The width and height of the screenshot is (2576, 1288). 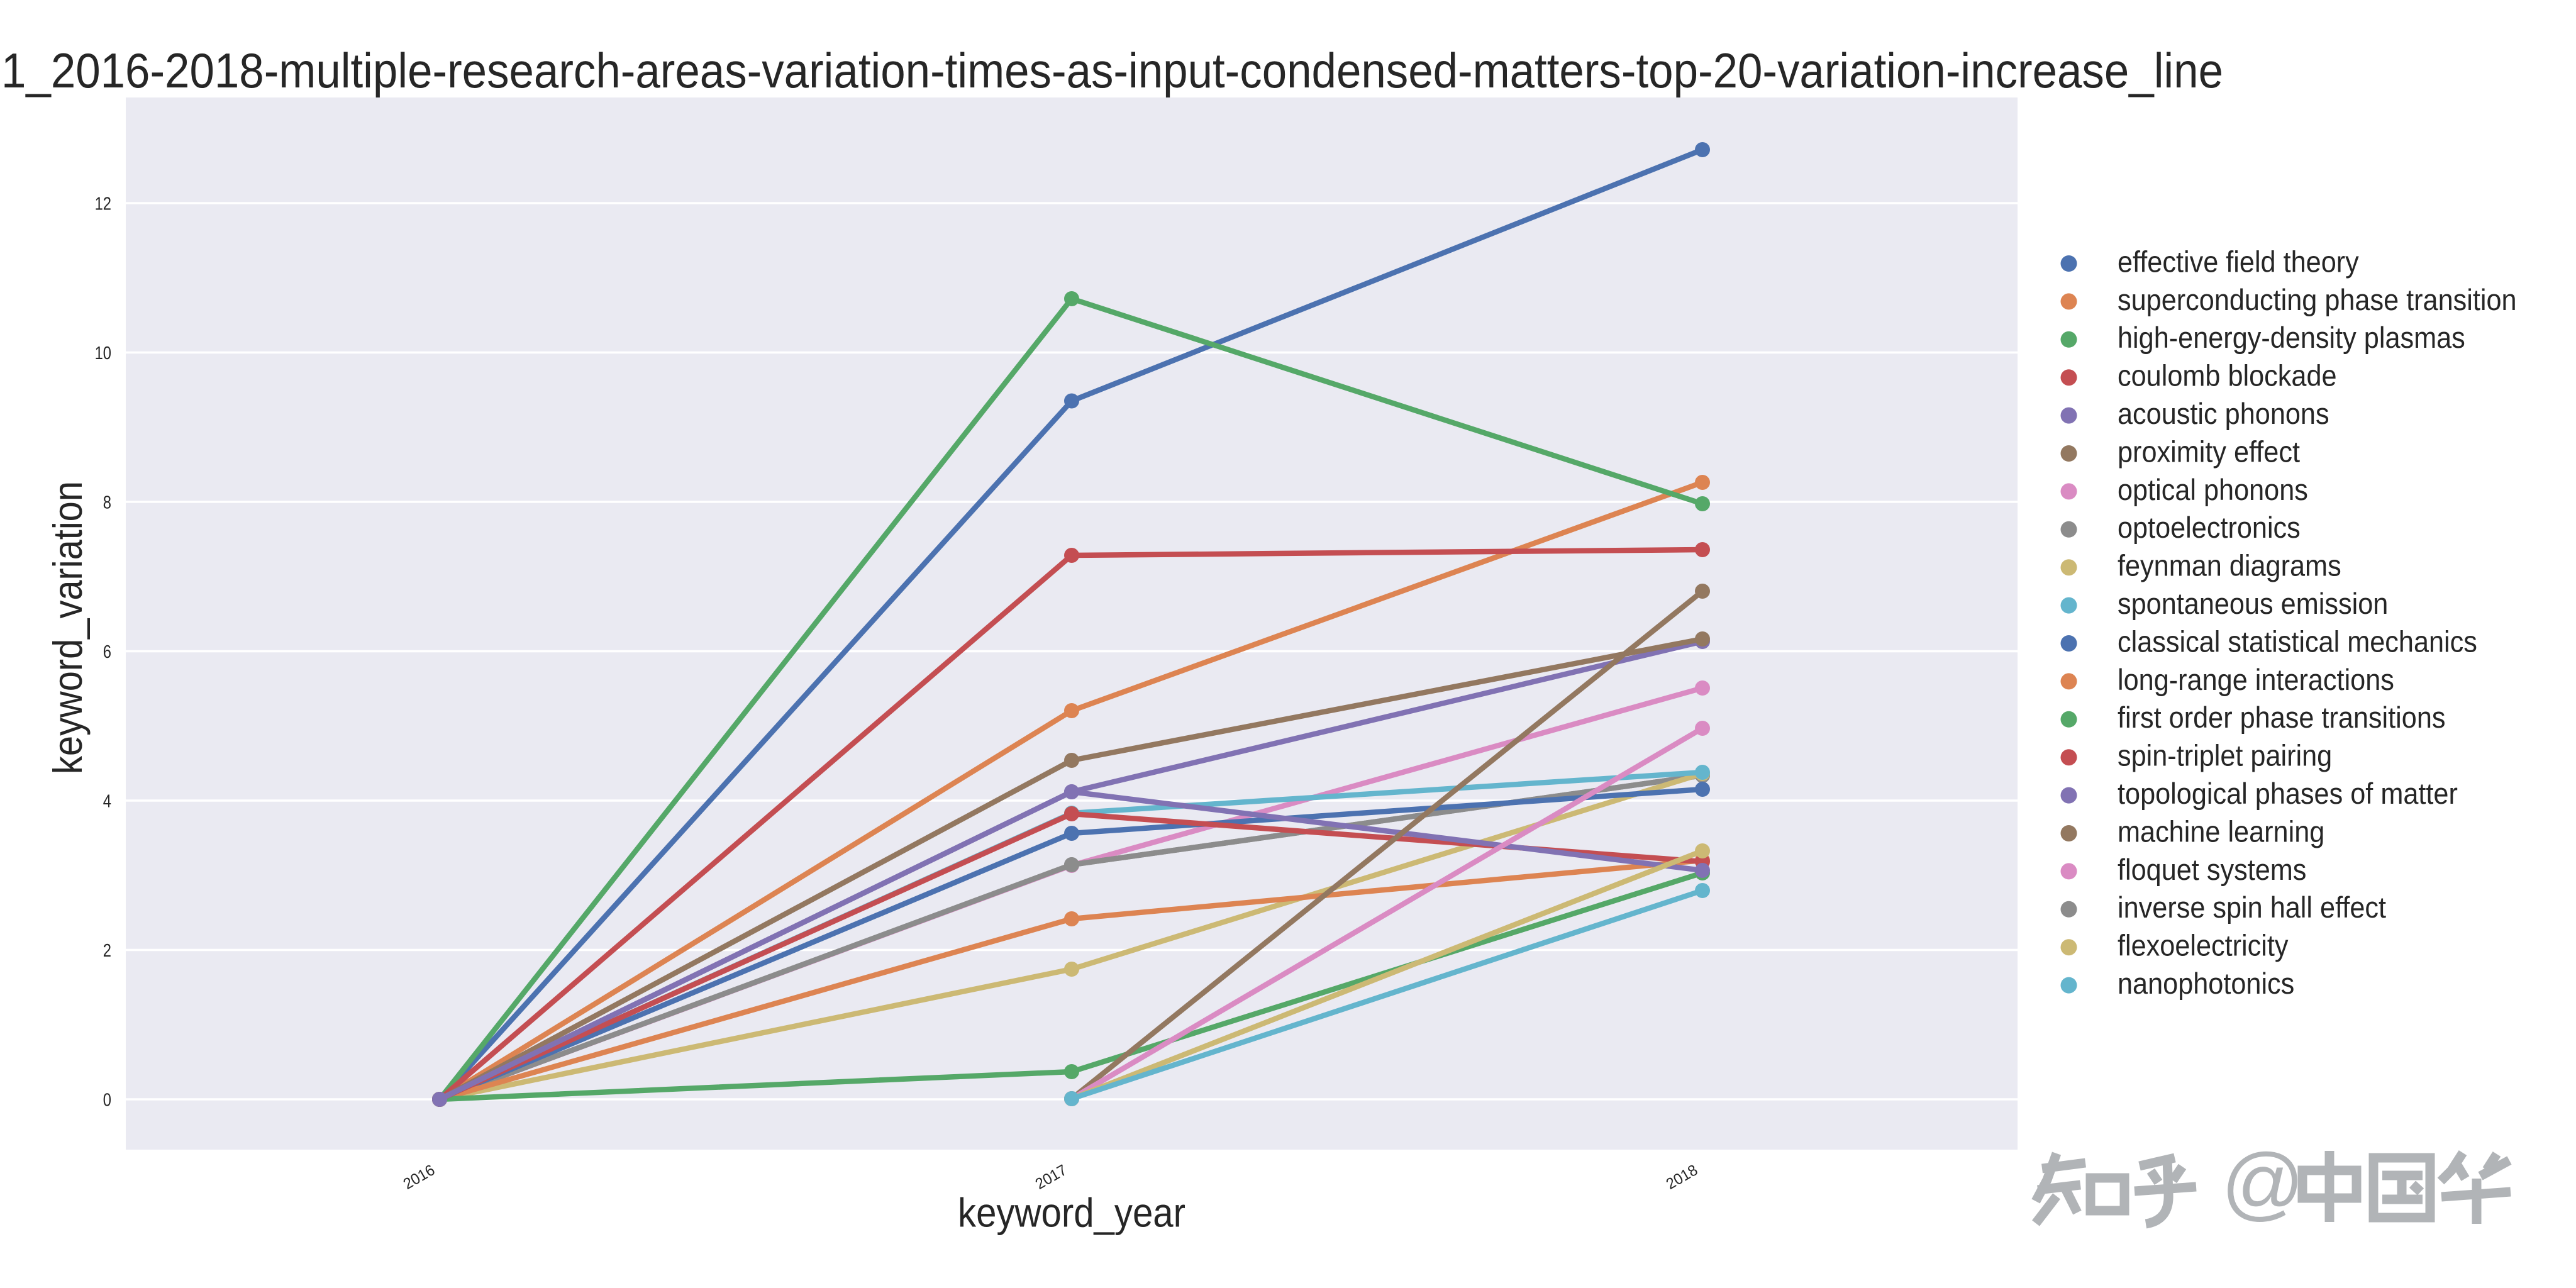 I want to click on svg-text: 6, so click(x=107, y=652).